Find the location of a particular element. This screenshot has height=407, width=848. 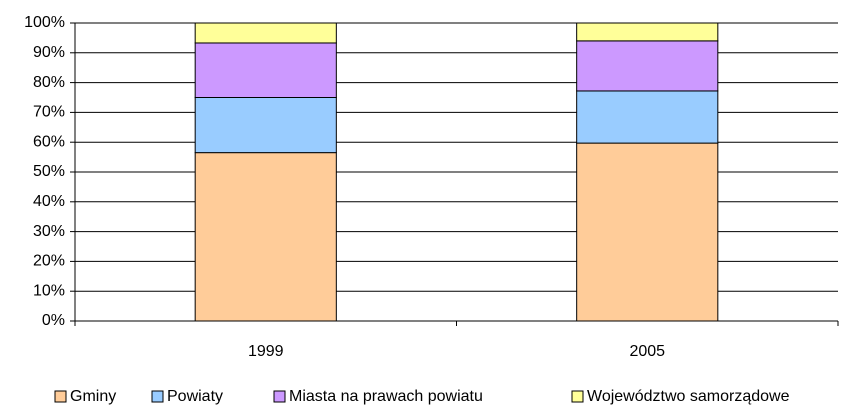

y-tick-label: 50% is located at coordinates (49, 171).